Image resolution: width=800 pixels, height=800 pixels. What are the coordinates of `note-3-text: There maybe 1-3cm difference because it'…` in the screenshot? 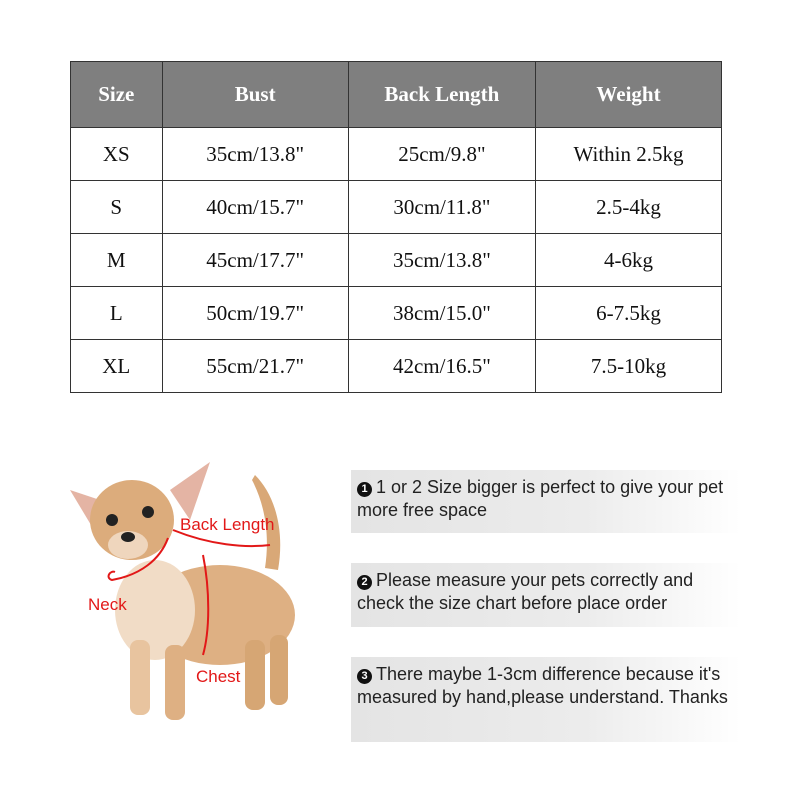 It's located at (542, 685).